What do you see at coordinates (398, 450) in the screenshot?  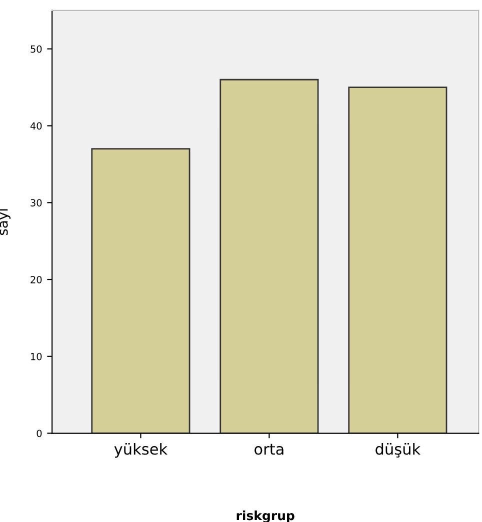 I see `x-tick-label: düşük` at bounding box center [398, 450].